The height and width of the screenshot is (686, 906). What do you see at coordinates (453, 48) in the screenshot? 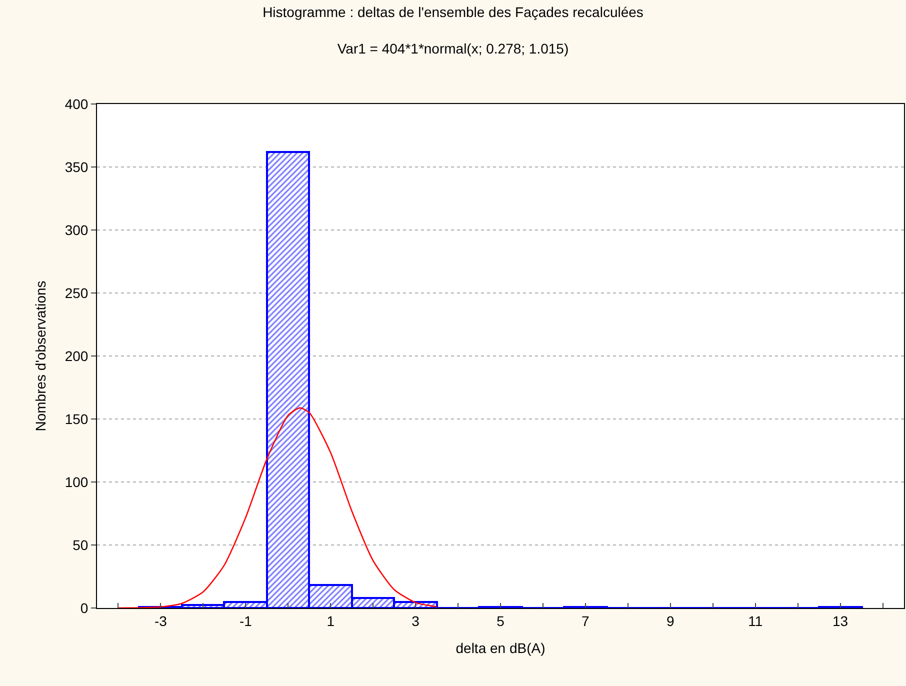
I see `chart-subtitle: Var1 = 404*1*normal(x; 0.278; 1.015)` at bounding box center [453, 48].